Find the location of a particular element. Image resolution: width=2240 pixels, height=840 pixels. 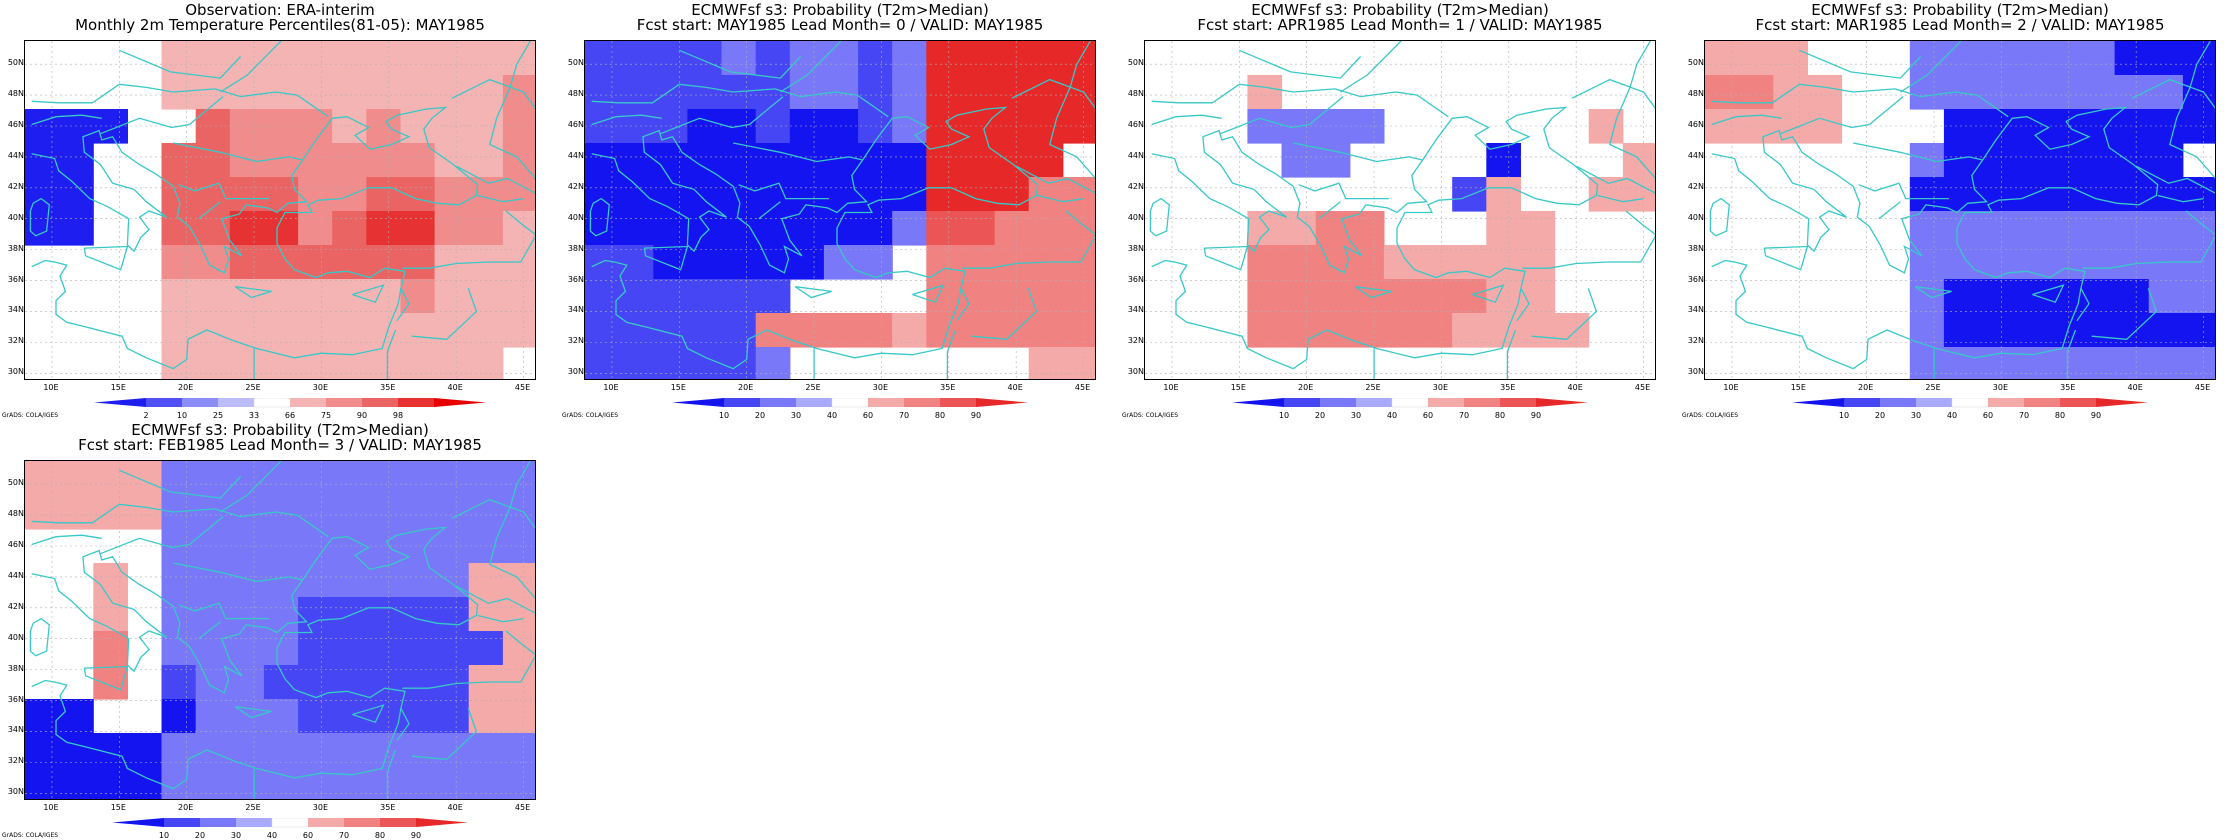

coastline-layer is located at coordinates (282, 630).